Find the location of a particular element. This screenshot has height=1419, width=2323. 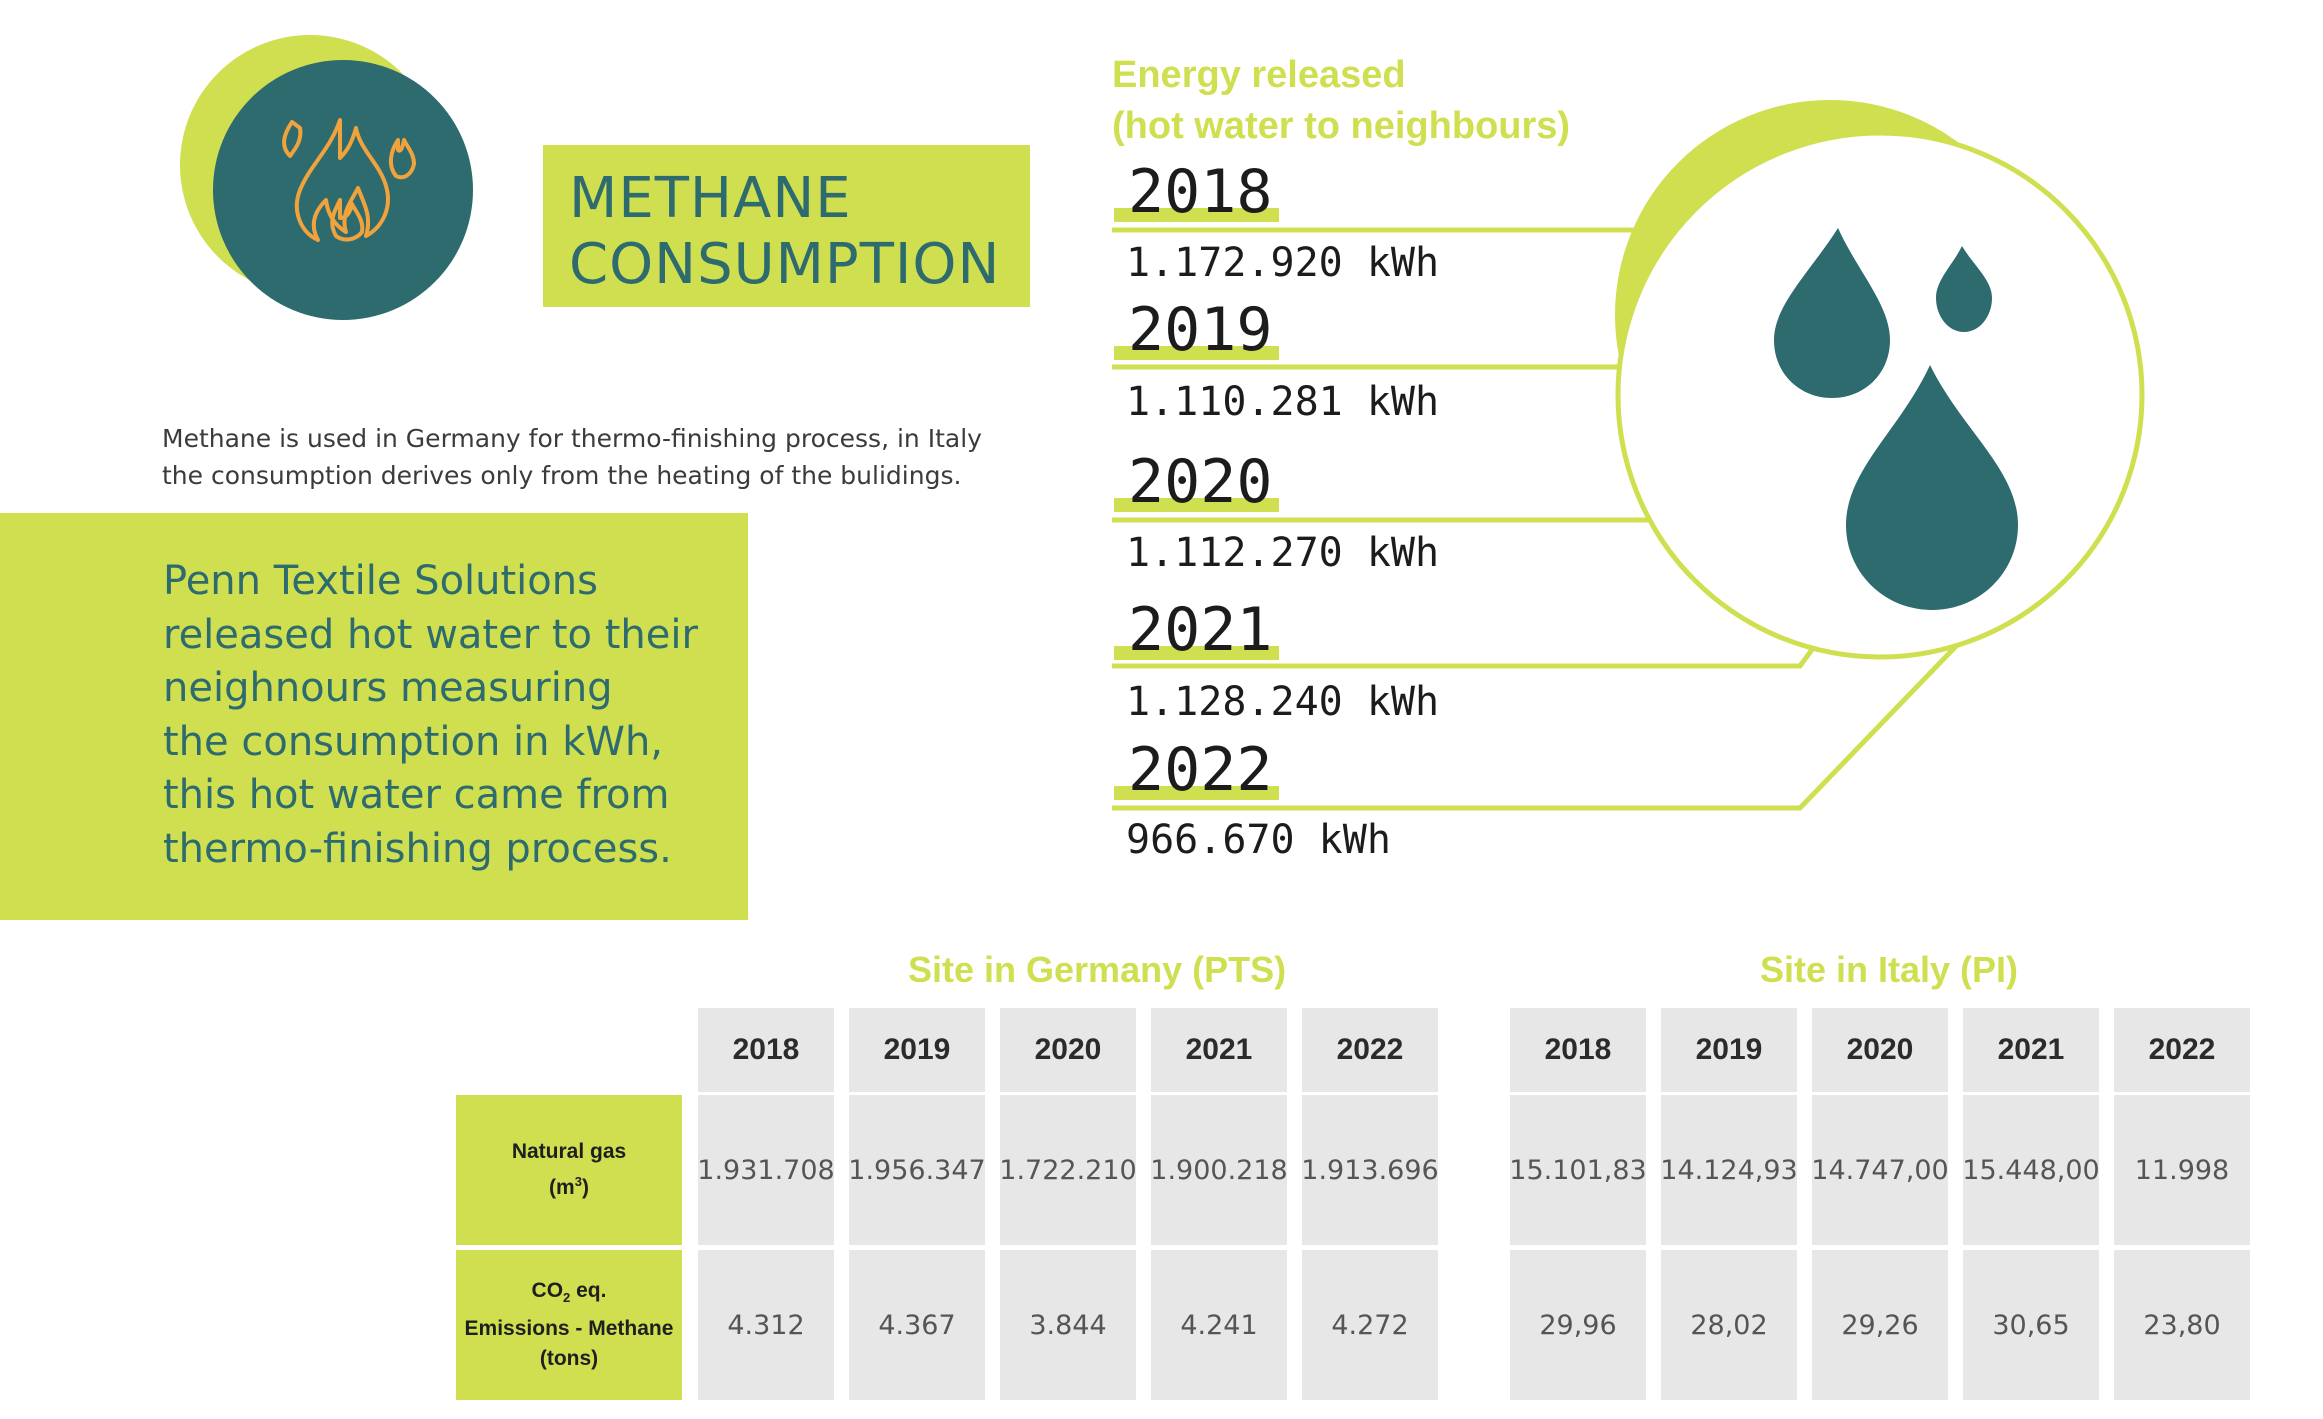

title-line1: METHANE is located at coordinates (710, 198).